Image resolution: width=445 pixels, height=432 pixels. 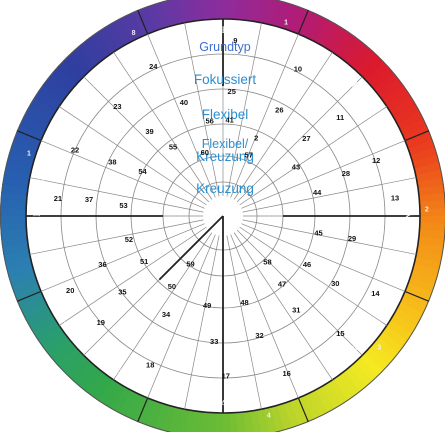 What do you see at coordinates (256, 137) in the screenshot?
I see `cell-number: 2` at bounding box center [256, 137].